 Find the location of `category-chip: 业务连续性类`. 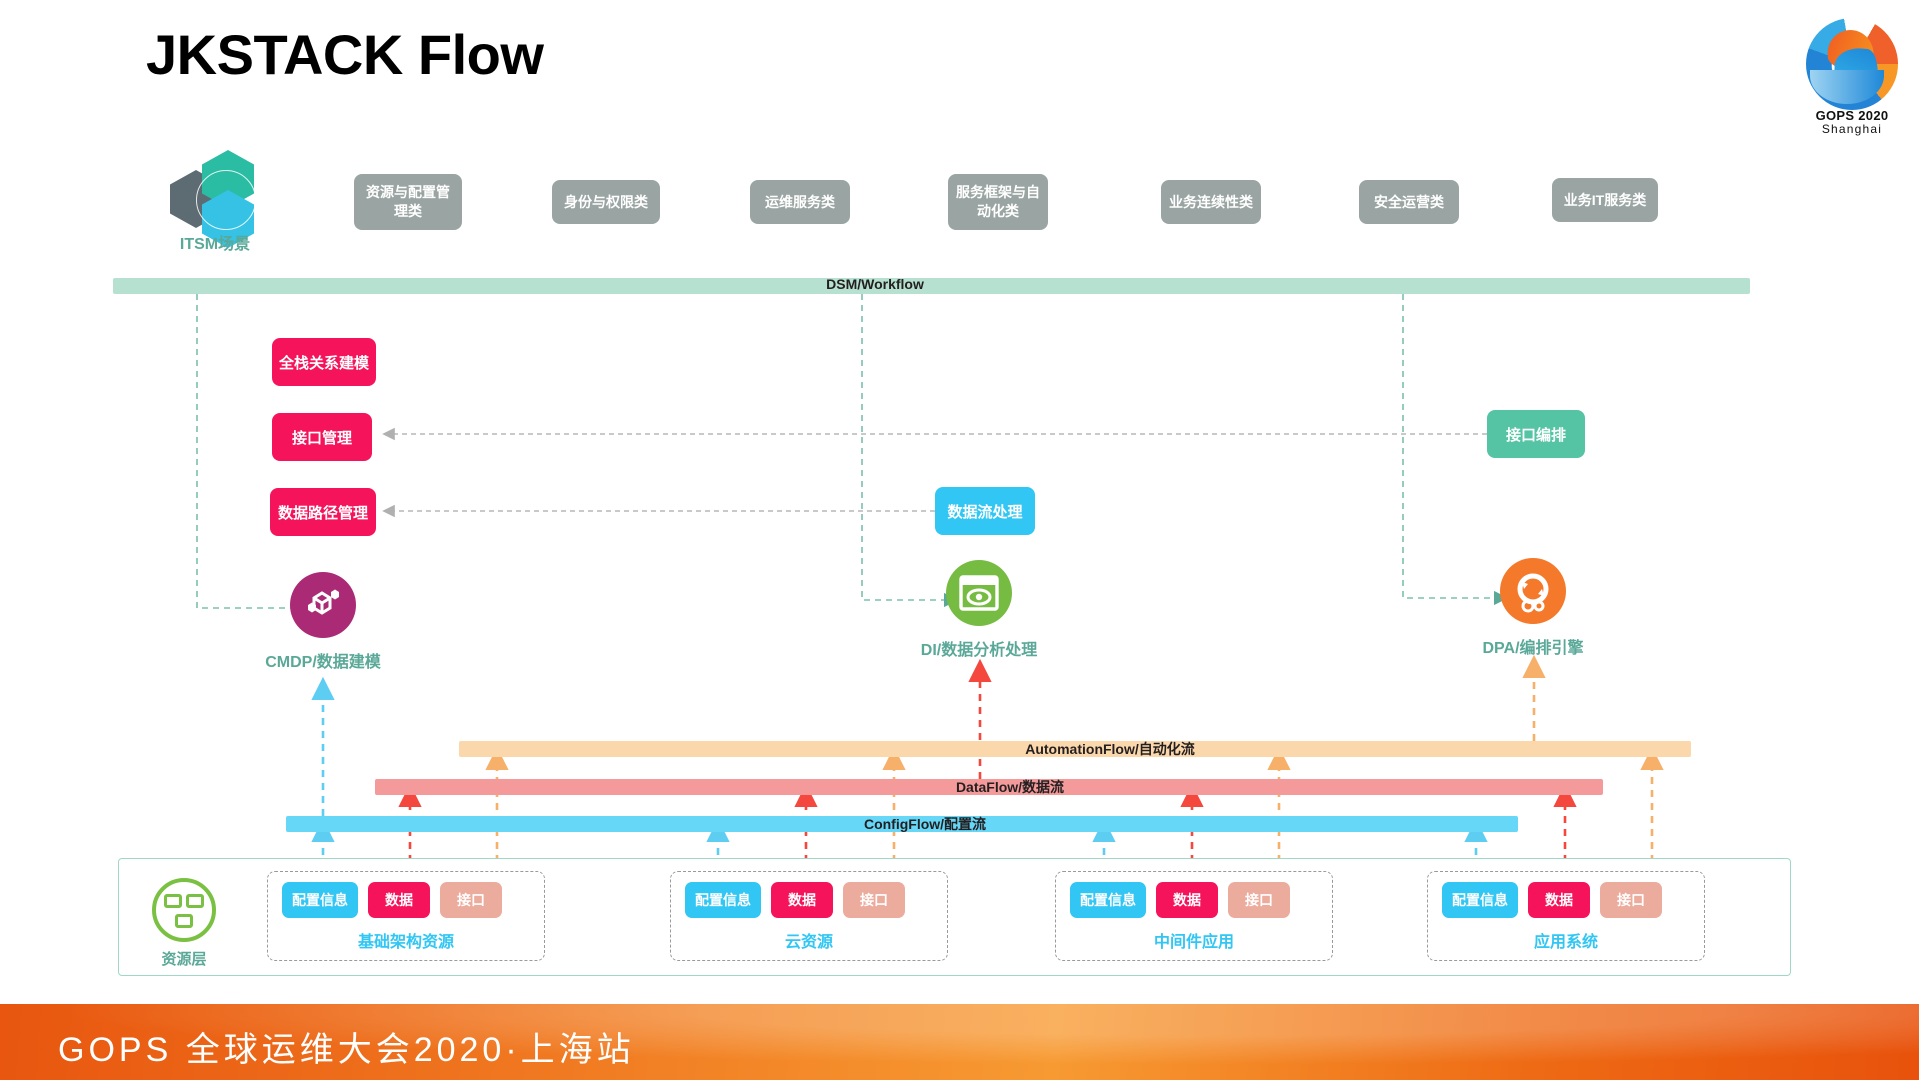

category-chip: 业务连续性类 is located at coordinates (1211, 202).